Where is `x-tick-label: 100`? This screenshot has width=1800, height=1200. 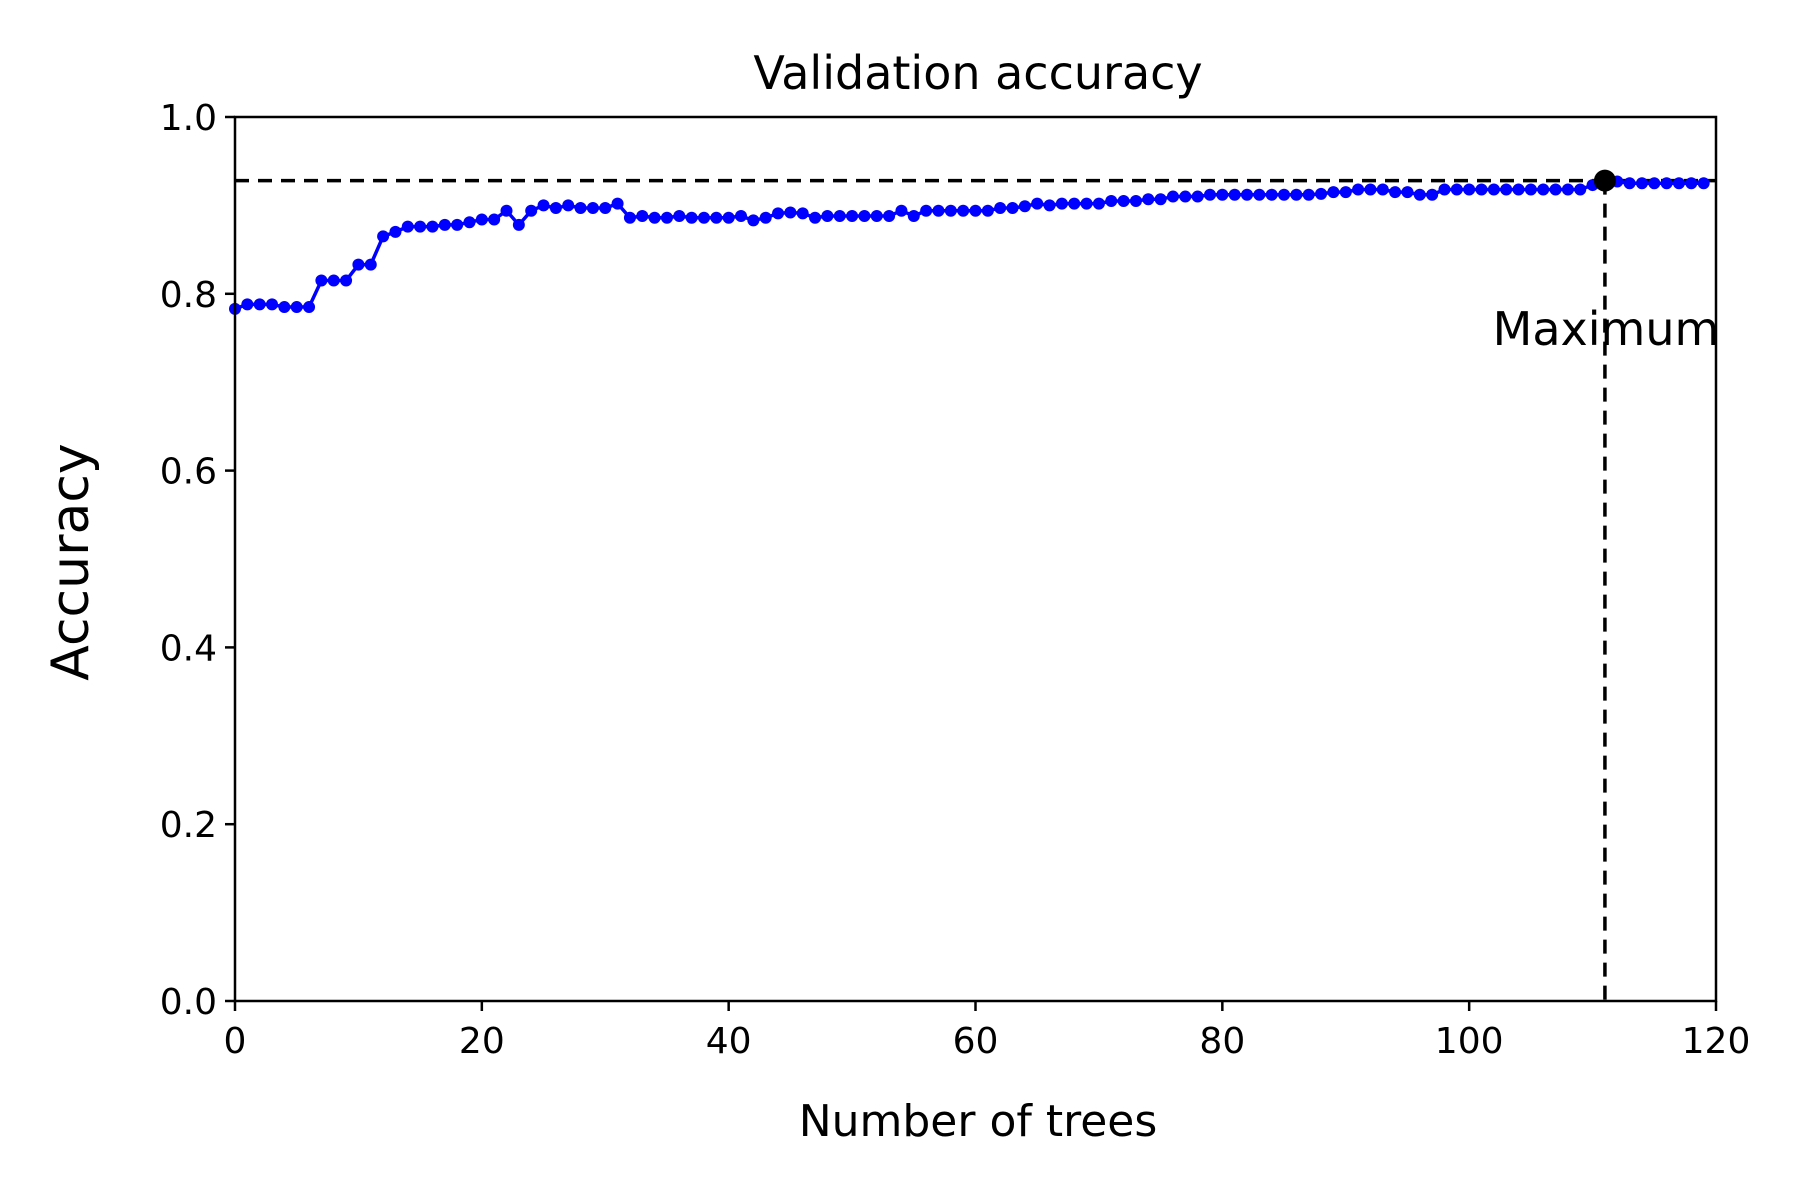
x-tick-label: 100 is located at coordinates (1469, 1041).